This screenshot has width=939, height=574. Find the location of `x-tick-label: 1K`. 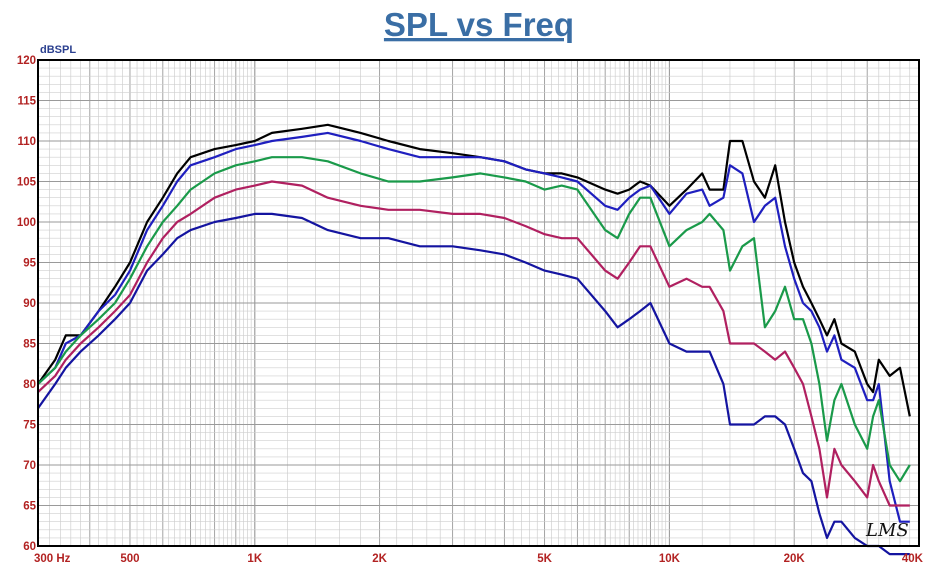

x-tick-label: 1K is located at coordinates (254, 559).